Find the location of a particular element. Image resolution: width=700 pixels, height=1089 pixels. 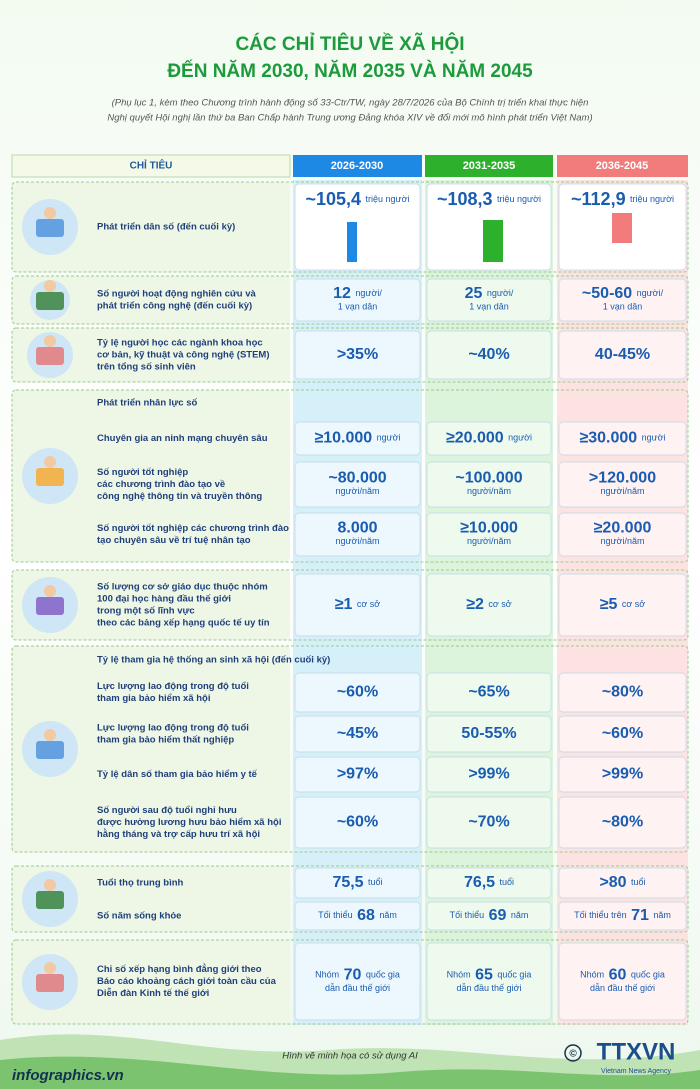

value: ~105,4 is located at coordinates (334, 199).